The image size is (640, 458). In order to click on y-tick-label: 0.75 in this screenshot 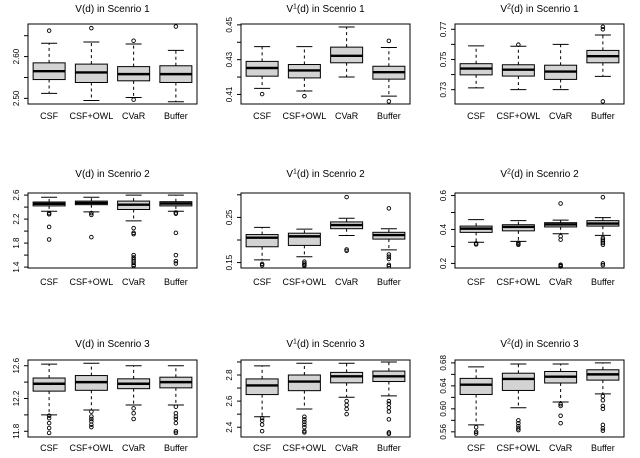, I will do `click(443, 59)`.